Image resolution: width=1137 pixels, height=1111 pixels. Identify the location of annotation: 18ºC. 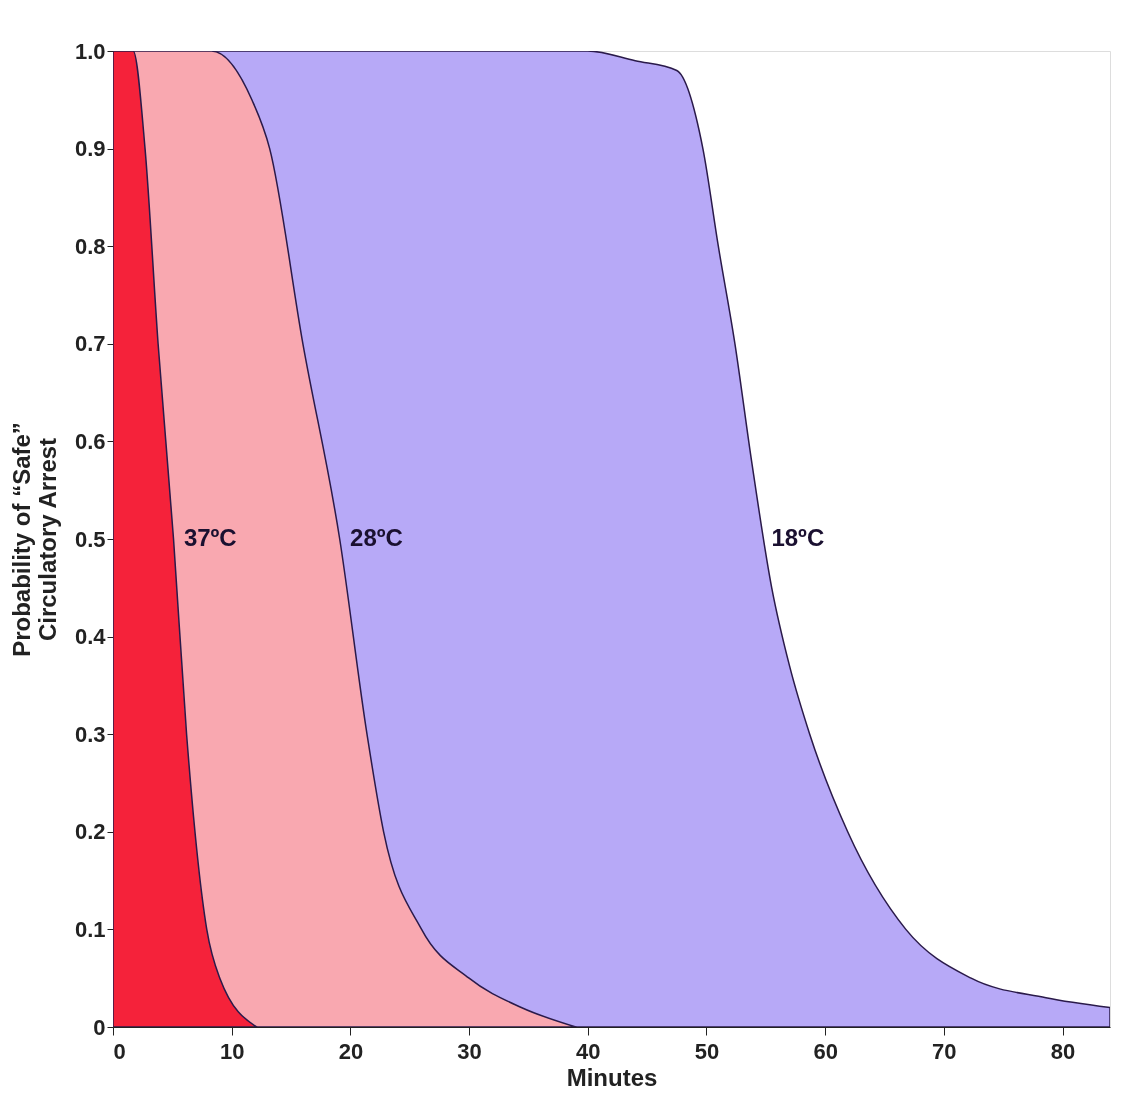
(798, 537).